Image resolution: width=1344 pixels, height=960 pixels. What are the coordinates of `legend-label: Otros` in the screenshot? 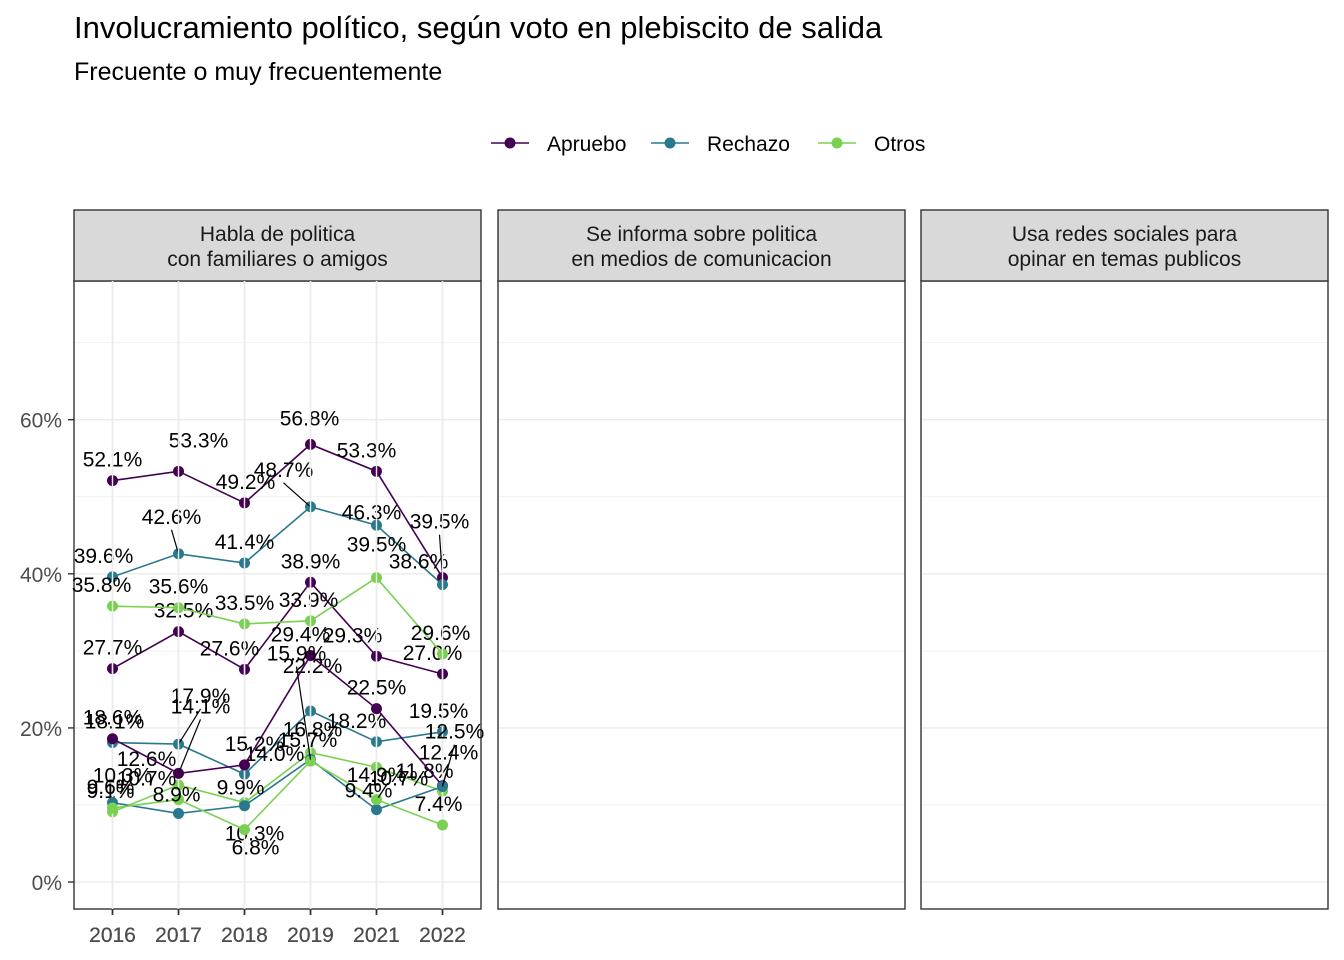 It's located at (899, 144).